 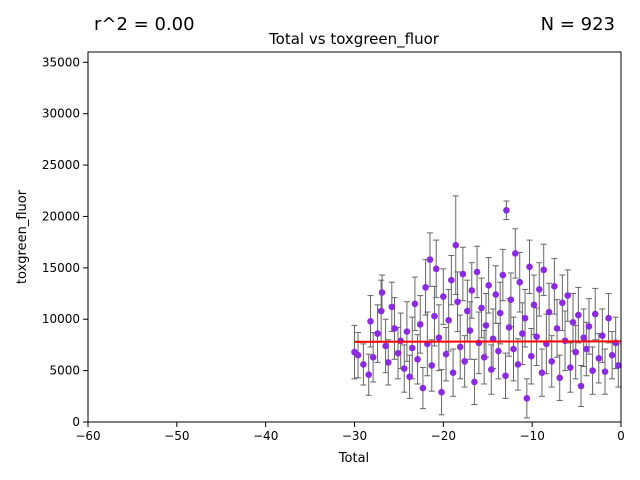 I want to click on x-axis-ticks: −60 −50 −40 −30 −20 −10 0, so click(x=350, y=432).